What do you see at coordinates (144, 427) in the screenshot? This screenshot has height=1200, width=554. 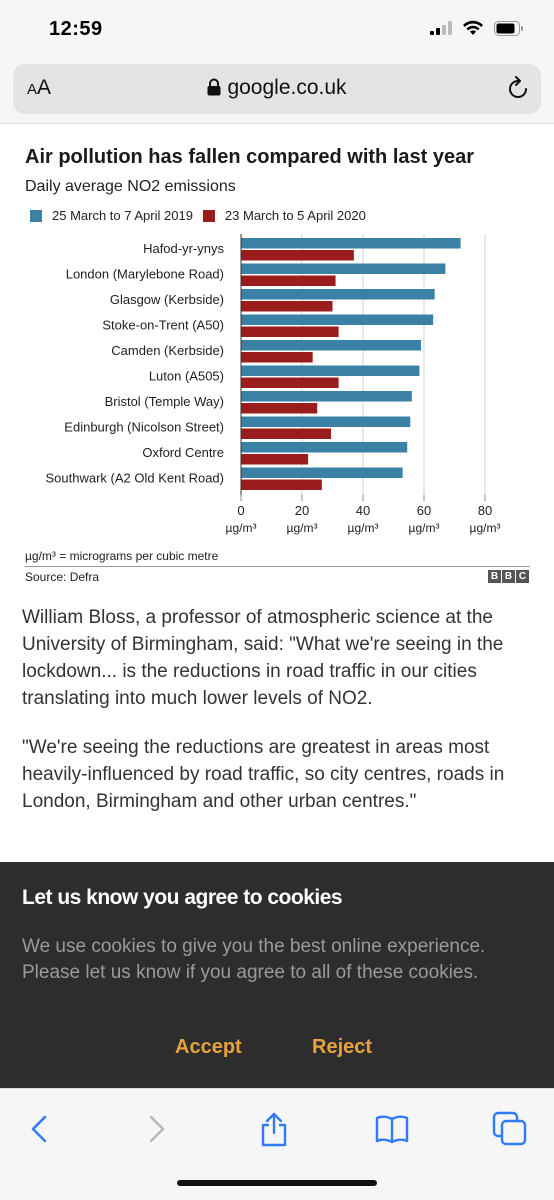 I see `category-label: Edinburgh (Nicolson Street)` at bounding box center [144, 427].